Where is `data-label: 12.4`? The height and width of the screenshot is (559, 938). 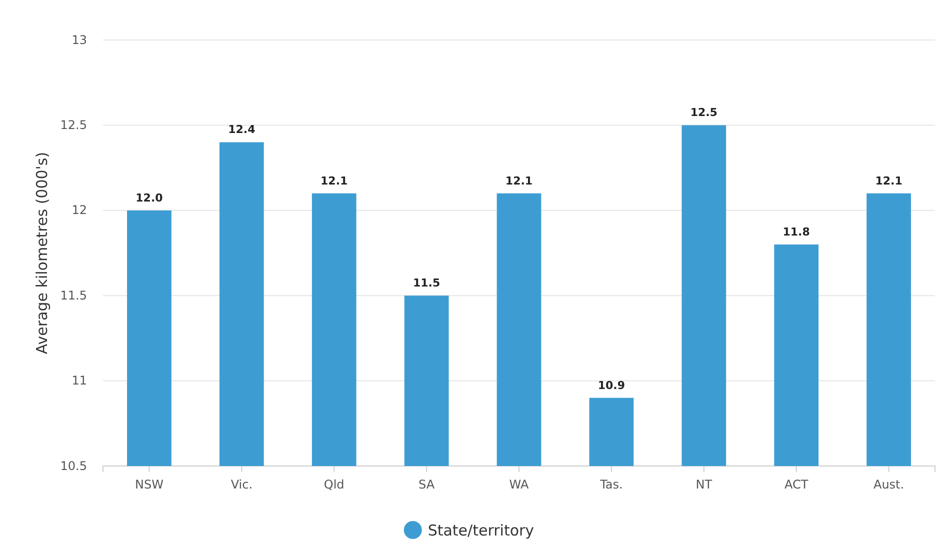
data-label: 12.4 is located at coordinates (242, 129).